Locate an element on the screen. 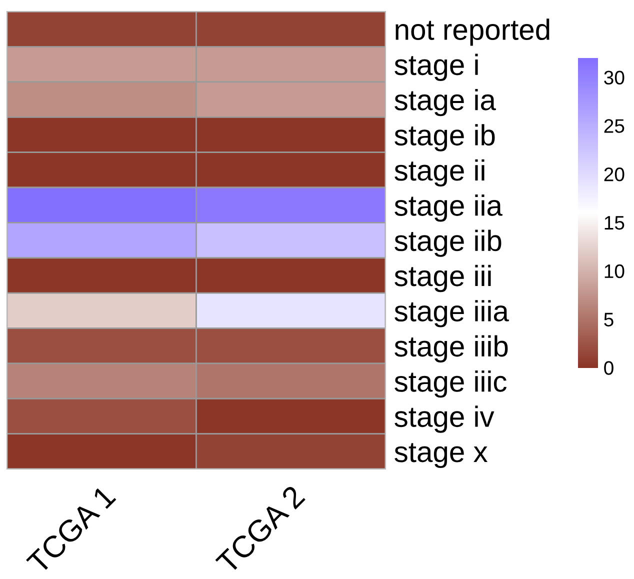 Image resolution: width=634 pixels, height=579 pixels. y-tick-label: stage iib is located at coordinates (448, 243).